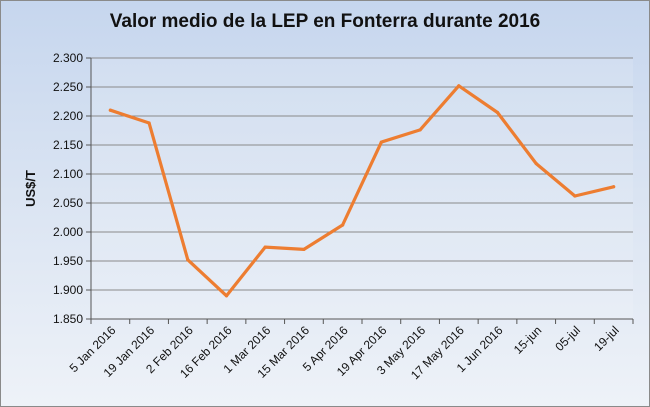 The height and width of the screenshot is (407, 650). Describe the element at coordinates (68, 290) in the screenshot. I see `y-tick-label: 1.900` at that location.